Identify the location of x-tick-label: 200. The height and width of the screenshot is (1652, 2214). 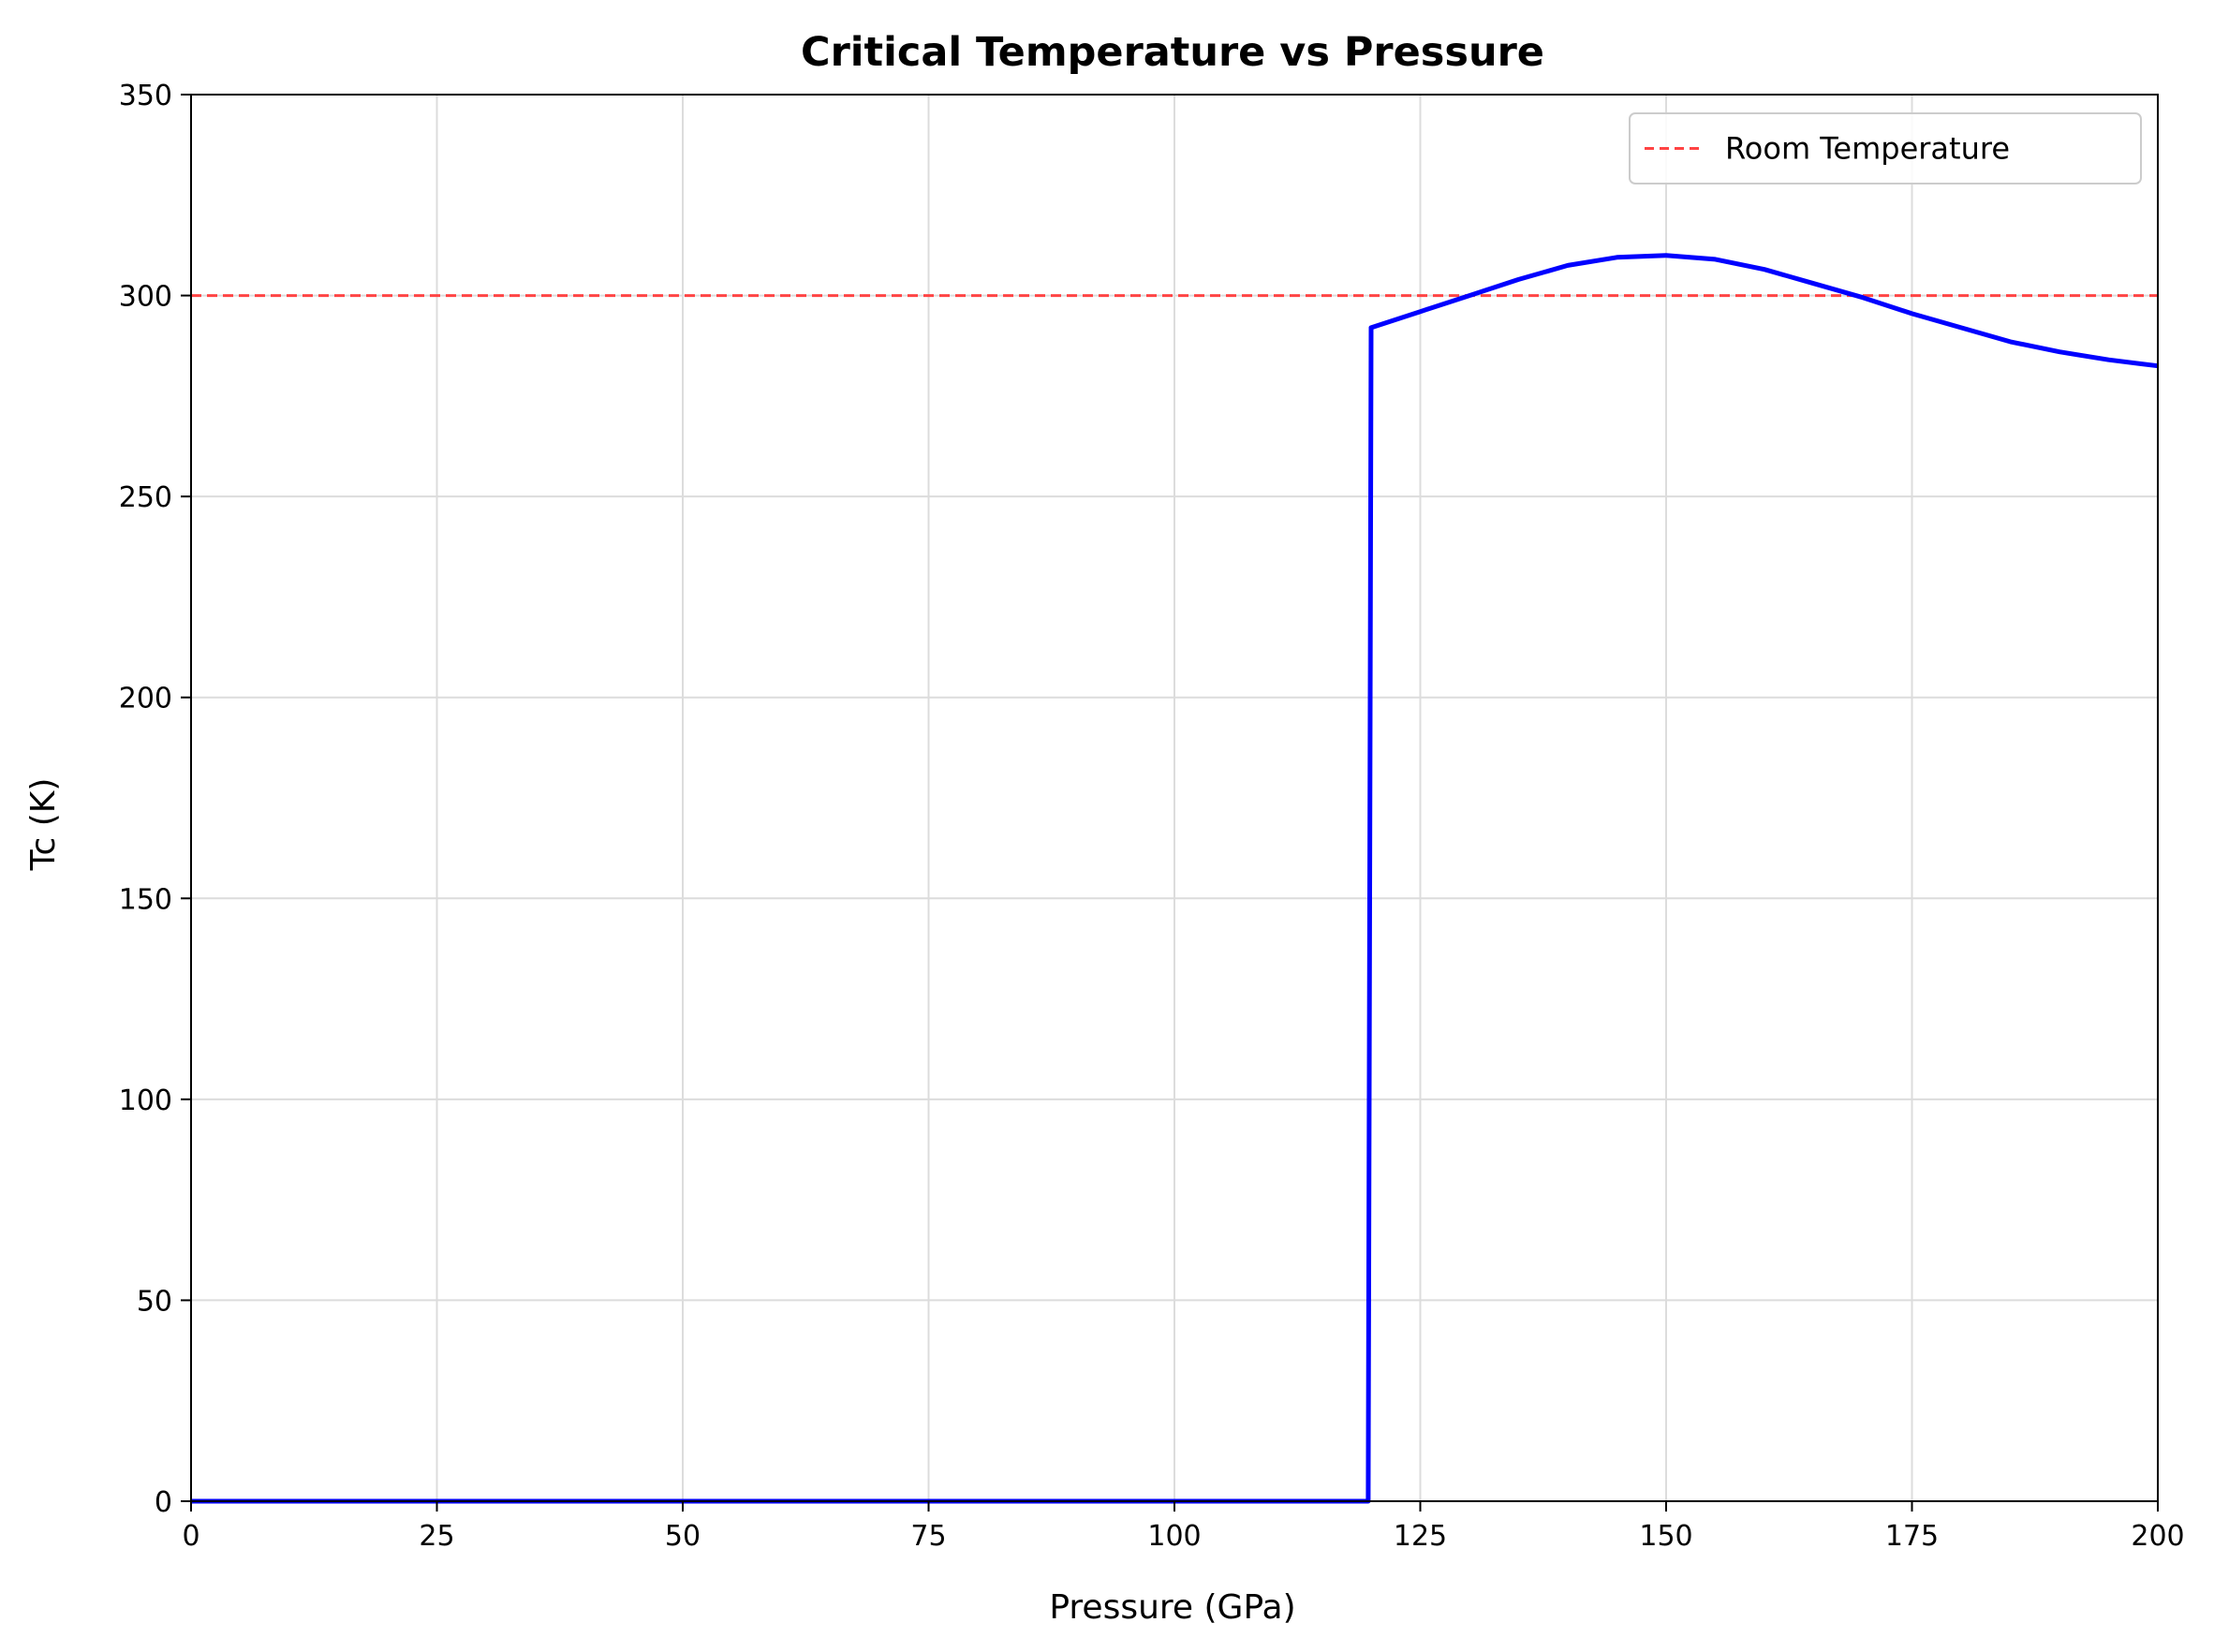
(2157, 1536).